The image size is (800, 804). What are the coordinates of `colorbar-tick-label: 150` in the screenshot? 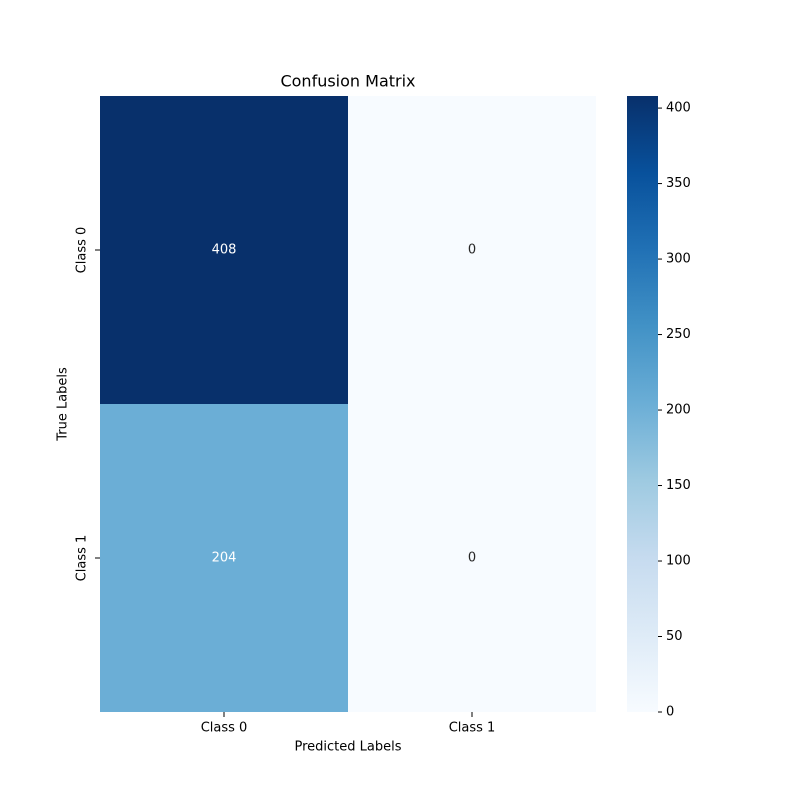 It's located at (678, 485).